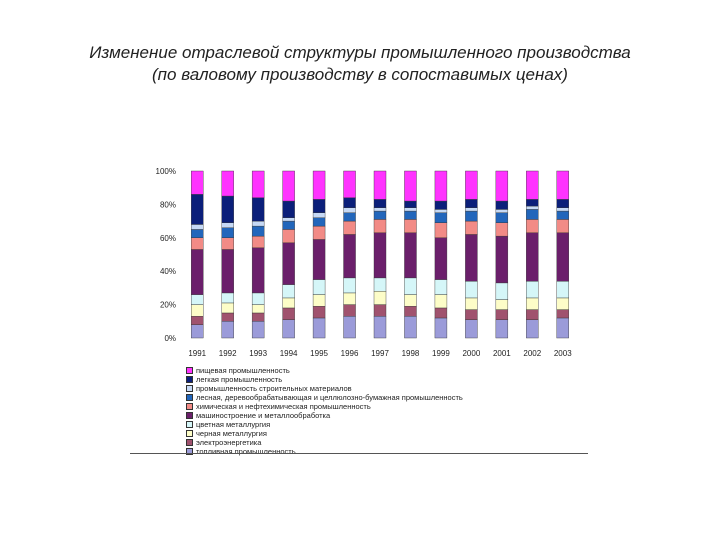 This screenshot has width=720, height=540. Describe the element at coordinates (233, 424) in the screenshot. I see `legend-label: цветная металлургия` at that location.